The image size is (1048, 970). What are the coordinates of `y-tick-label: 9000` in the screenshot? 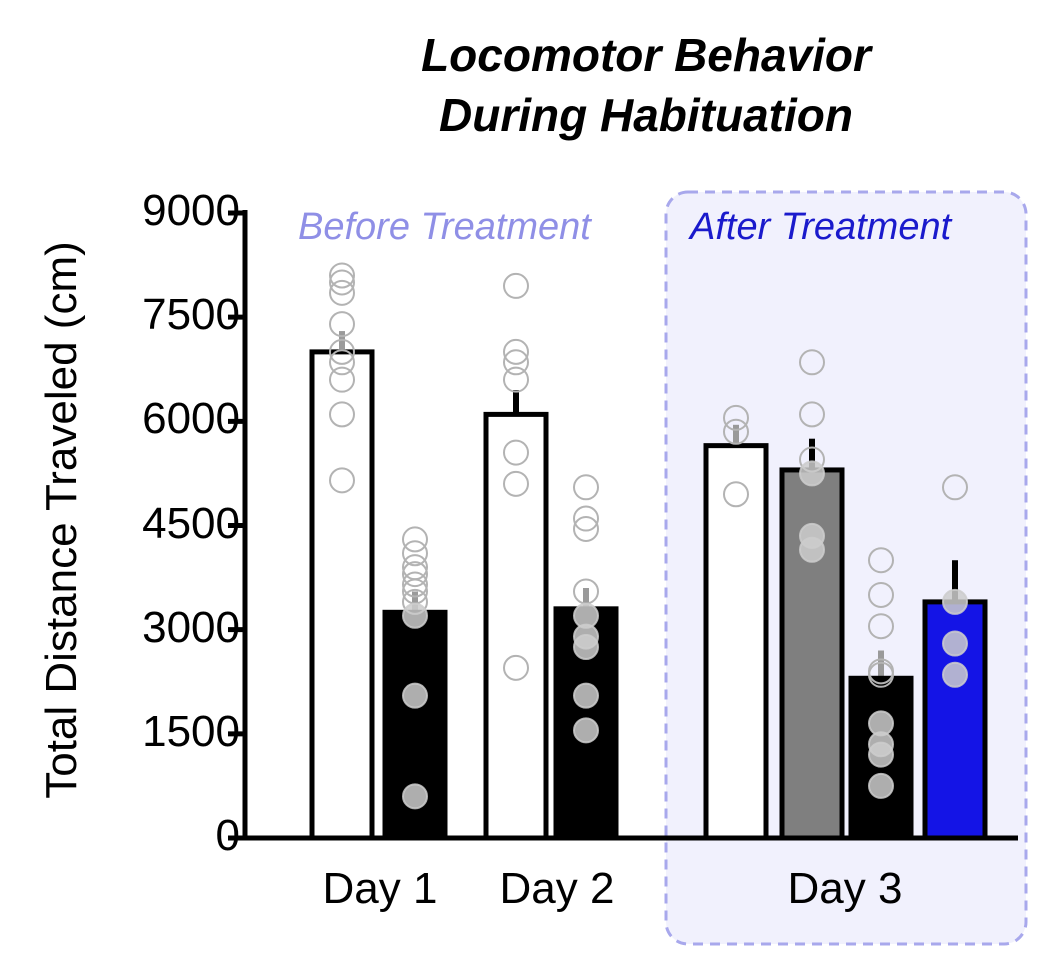 It's located at (191, 210).